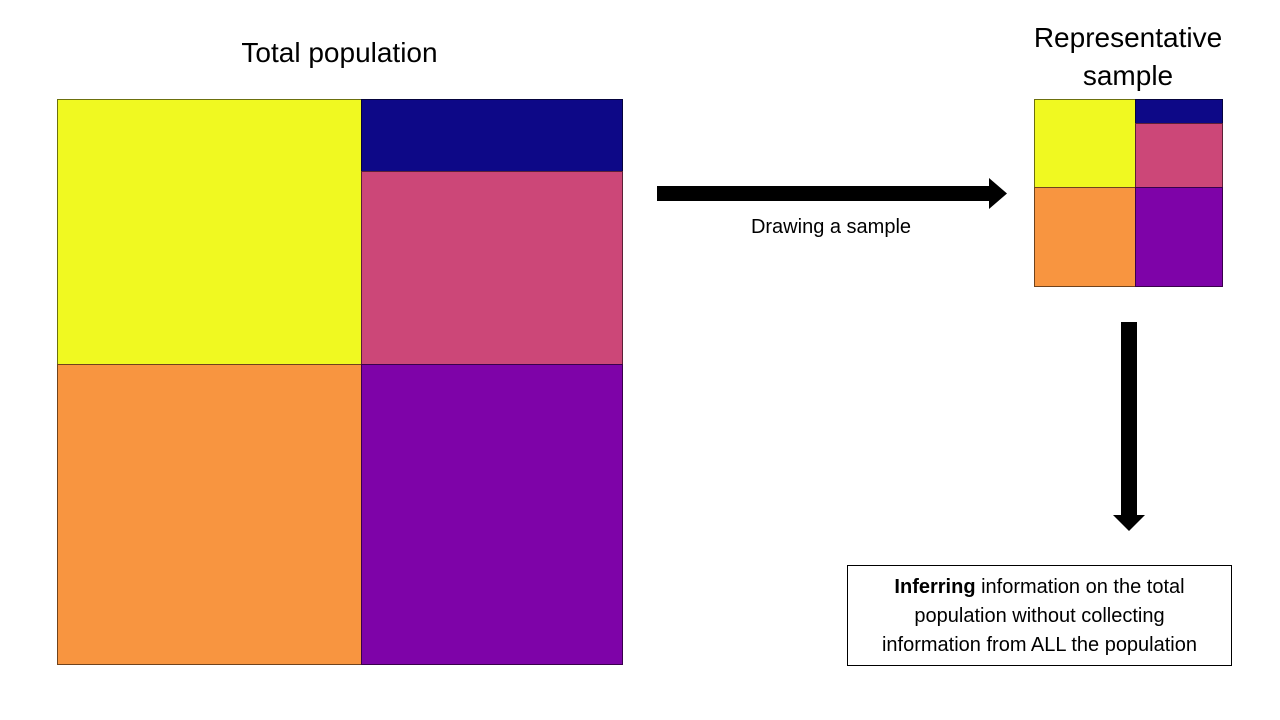 The width and height of the screenshot is (1280, 720). Describe the element at coordinates (935, 587) in the screenshot. I see `inference-bold-word: Inferring` at that location.